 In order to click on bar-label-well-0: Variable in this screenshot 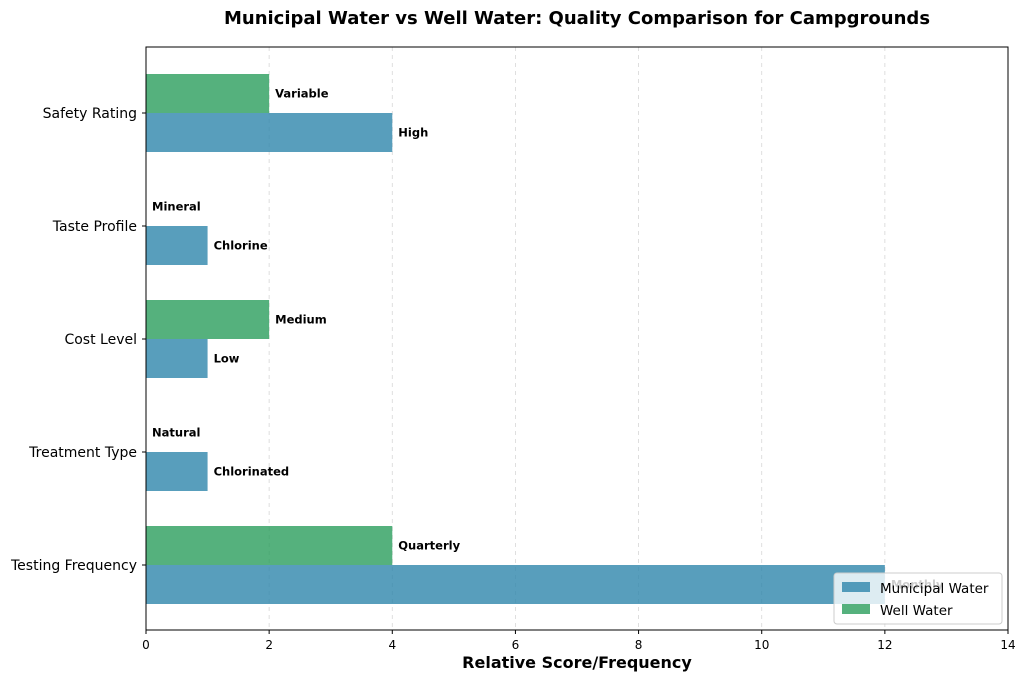, I will do `click(302, 94)`.